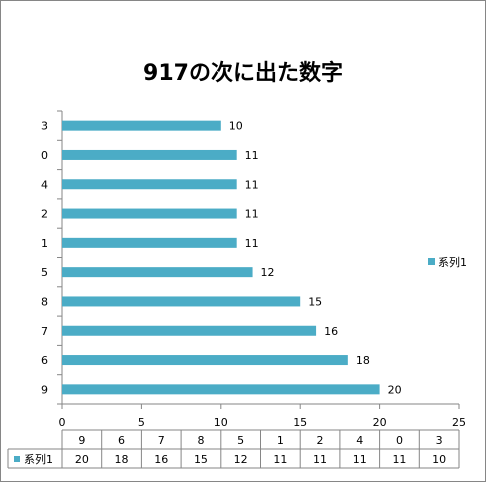 This screenshot has width=486, height=486. Describe the element at coordinates (380, 422) in the screenshot. I see `x-tick-label: 20` at that location.